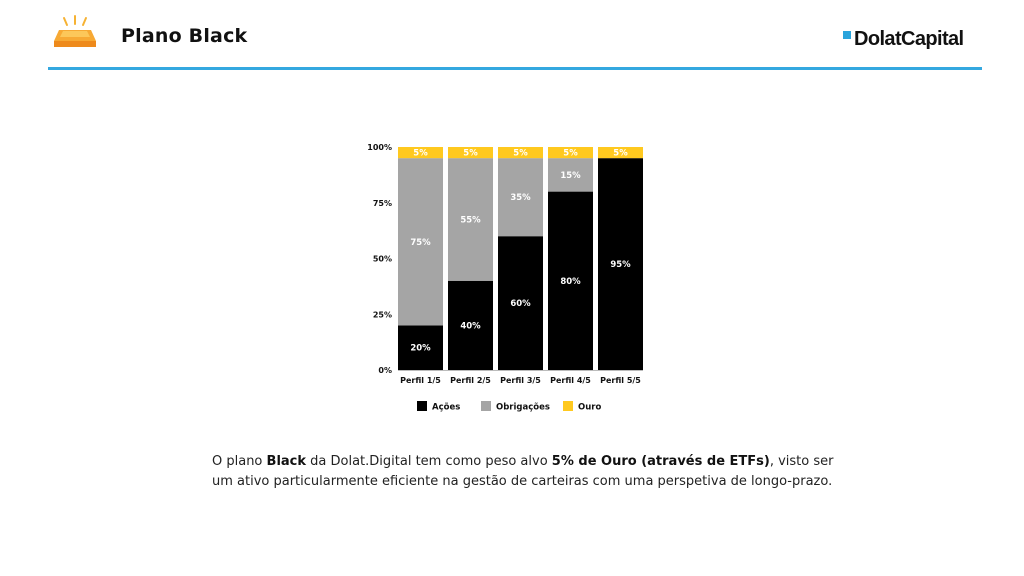  I want to click on x-tick-label: Perfil 4/5, so click(570, 380).